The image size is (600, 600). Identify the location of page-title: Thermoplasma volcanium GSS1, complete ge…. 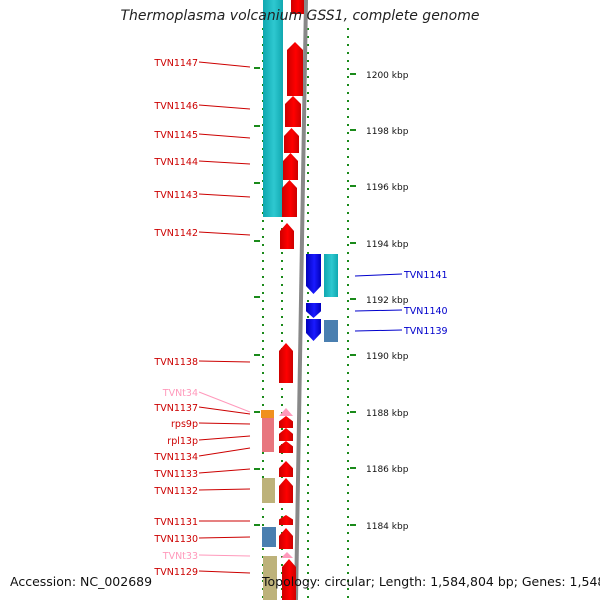
(300, 16).